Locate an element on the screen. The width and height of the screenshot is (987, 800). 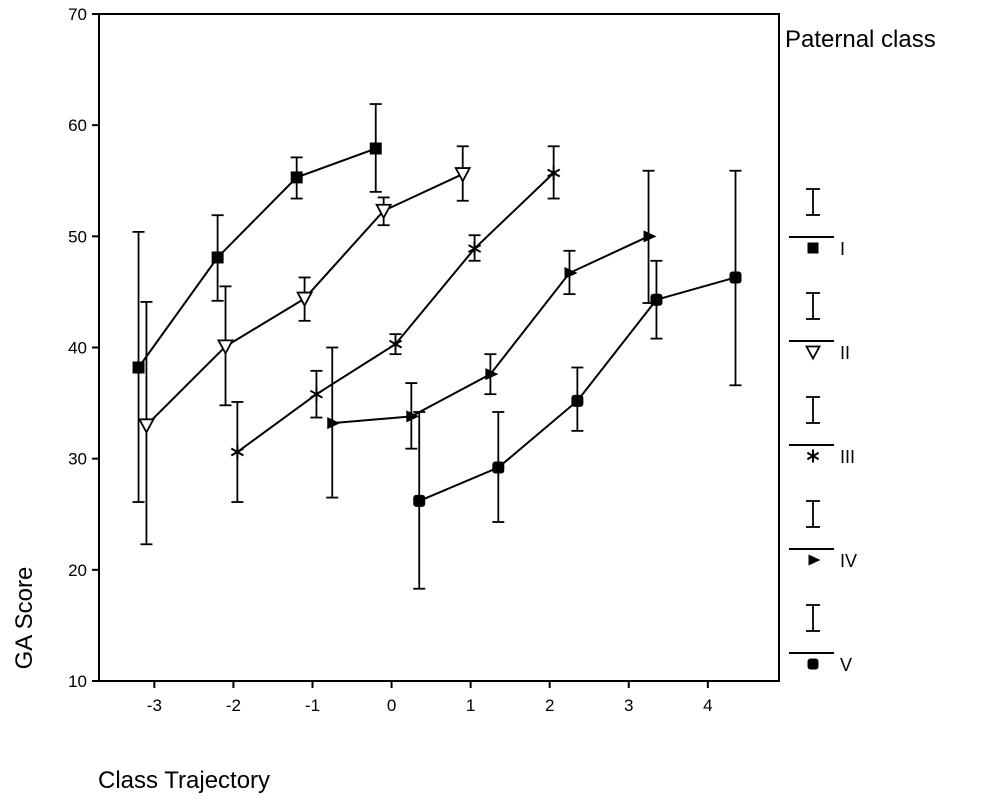
y-tick-label: 50 is located at coordinates (77, 236).